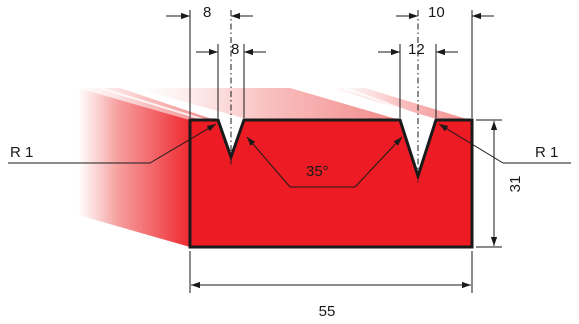 Image resolution: width=579 pixels, height=324 pixels. Describe the element at coordinates (21, 152) in the screenshot. I see `left-radius-label: R 1` at that location.